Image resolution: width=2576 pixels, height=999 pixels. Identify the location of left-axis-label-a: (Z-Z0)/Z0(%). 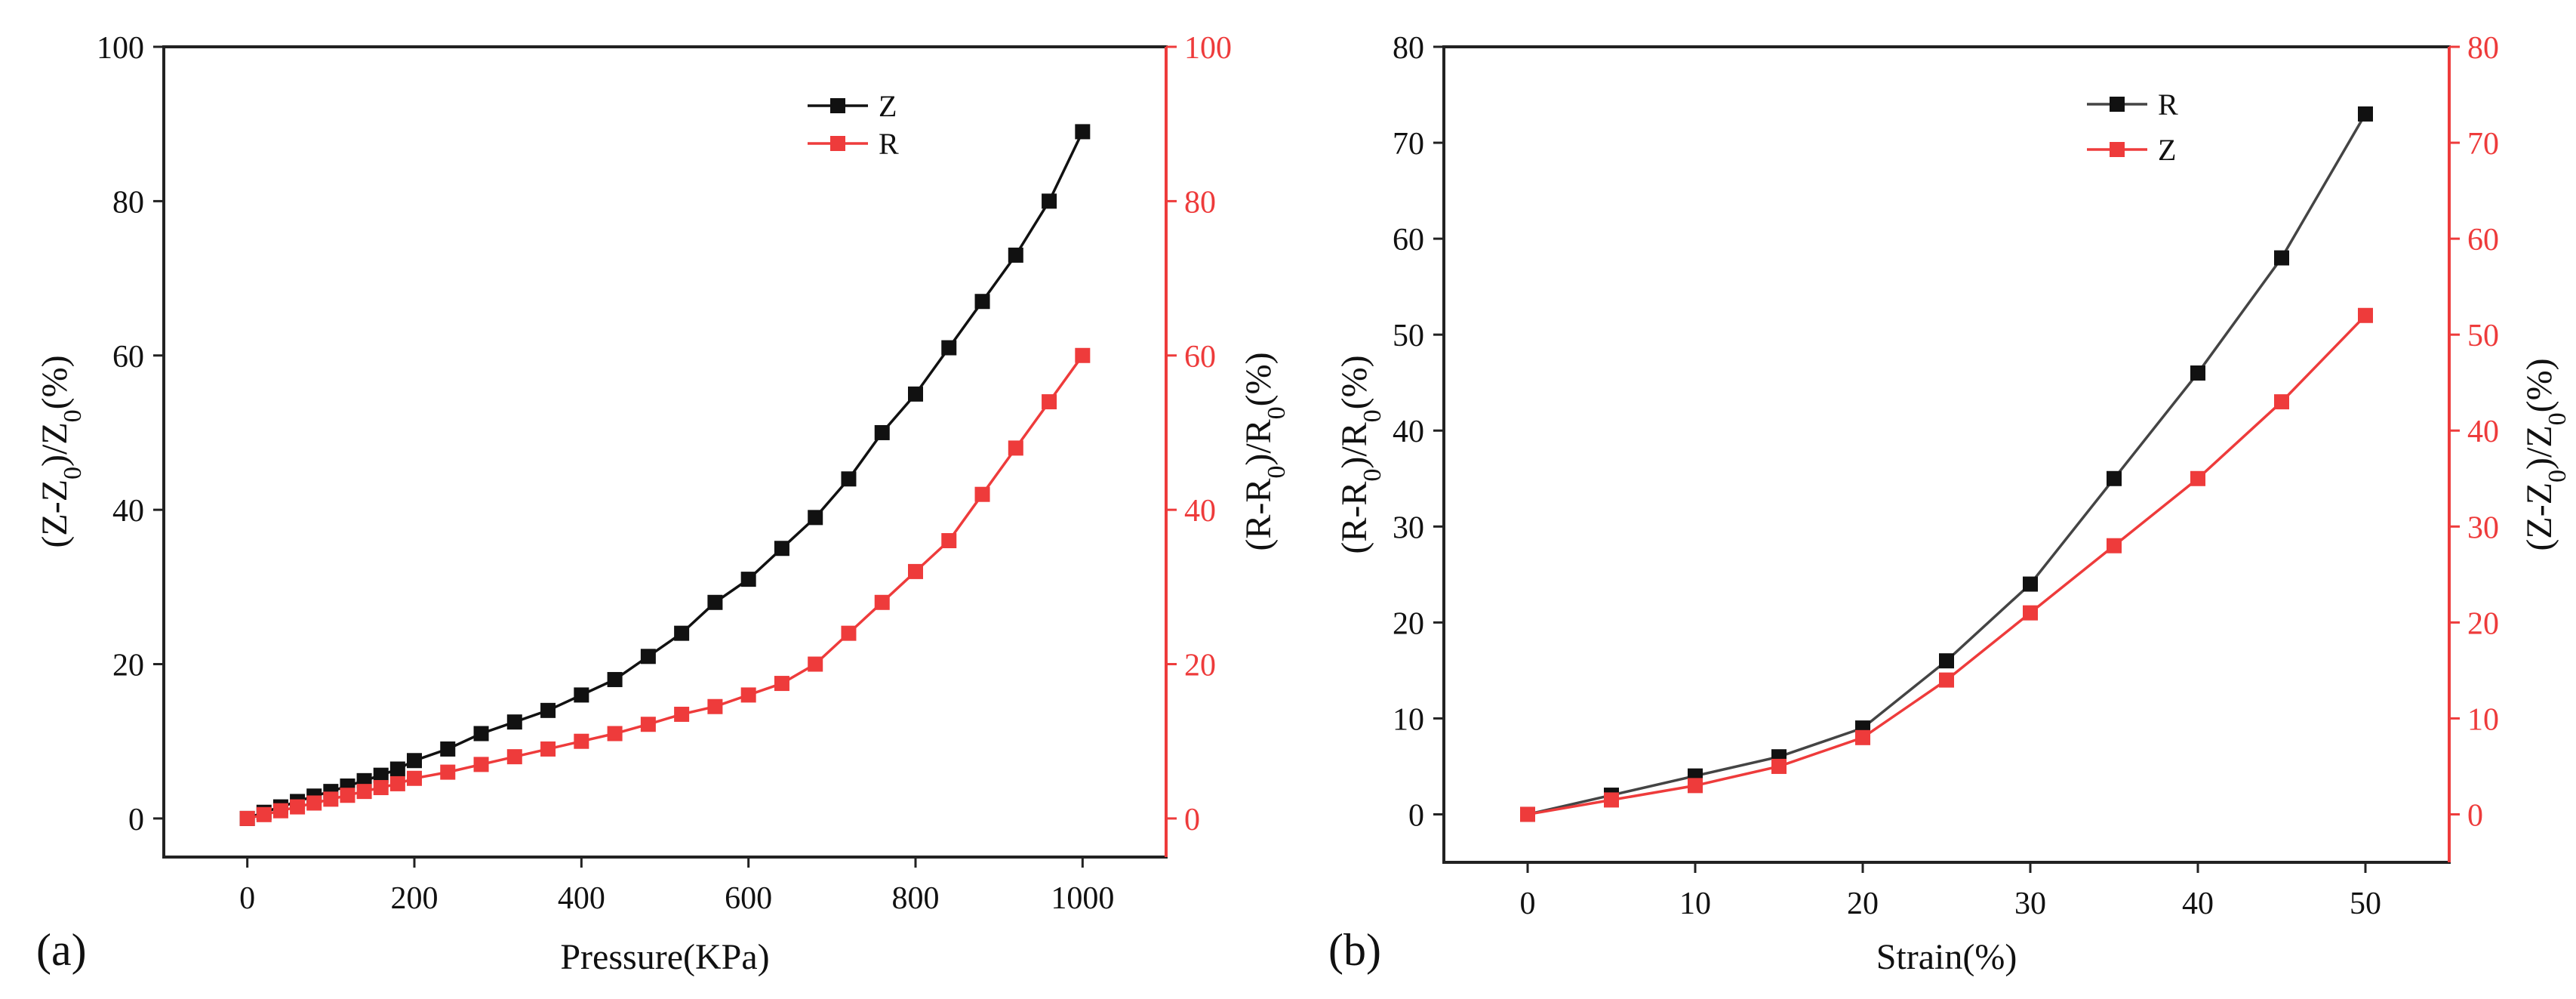
(61, 451).